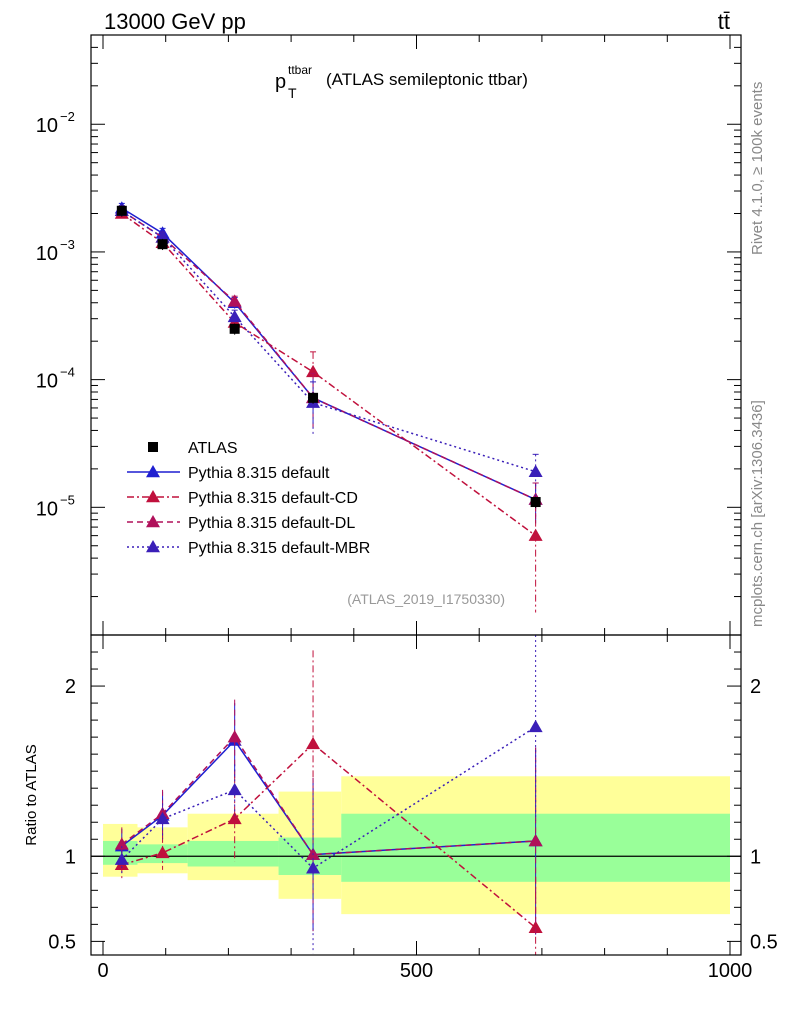  What do you see at coordinates (273, 498) in the screenshot?
I see `legend-label: Pythia 8.315 default-CD` at bounding box center [273, 498].